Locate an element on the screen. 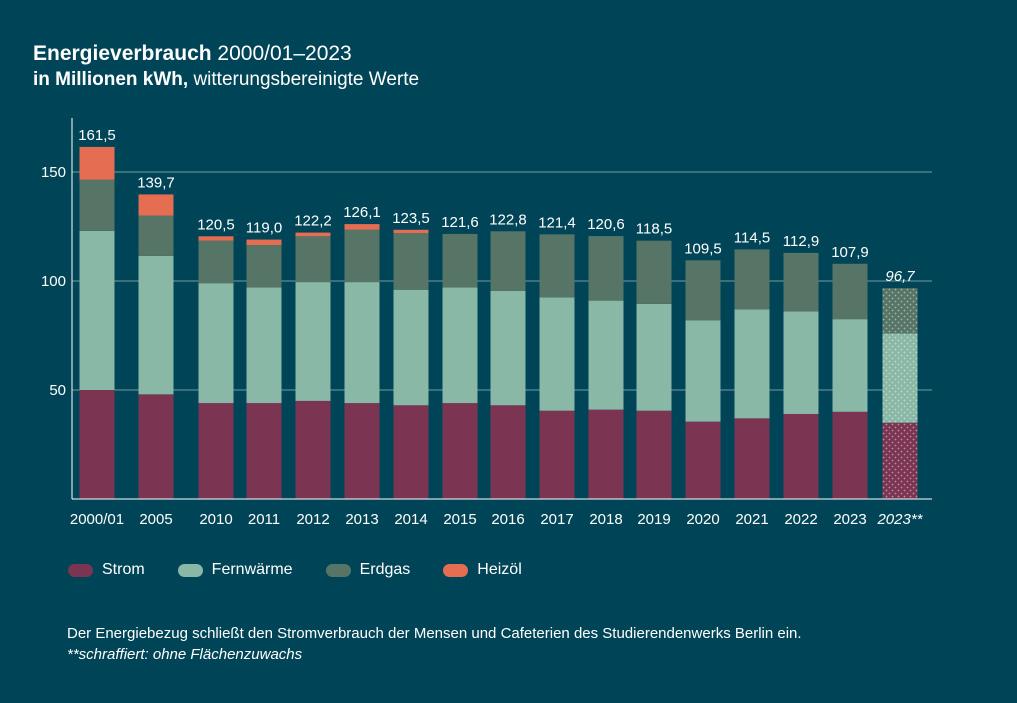  legend-item: Erdgas is located at coordinates (368, 570).